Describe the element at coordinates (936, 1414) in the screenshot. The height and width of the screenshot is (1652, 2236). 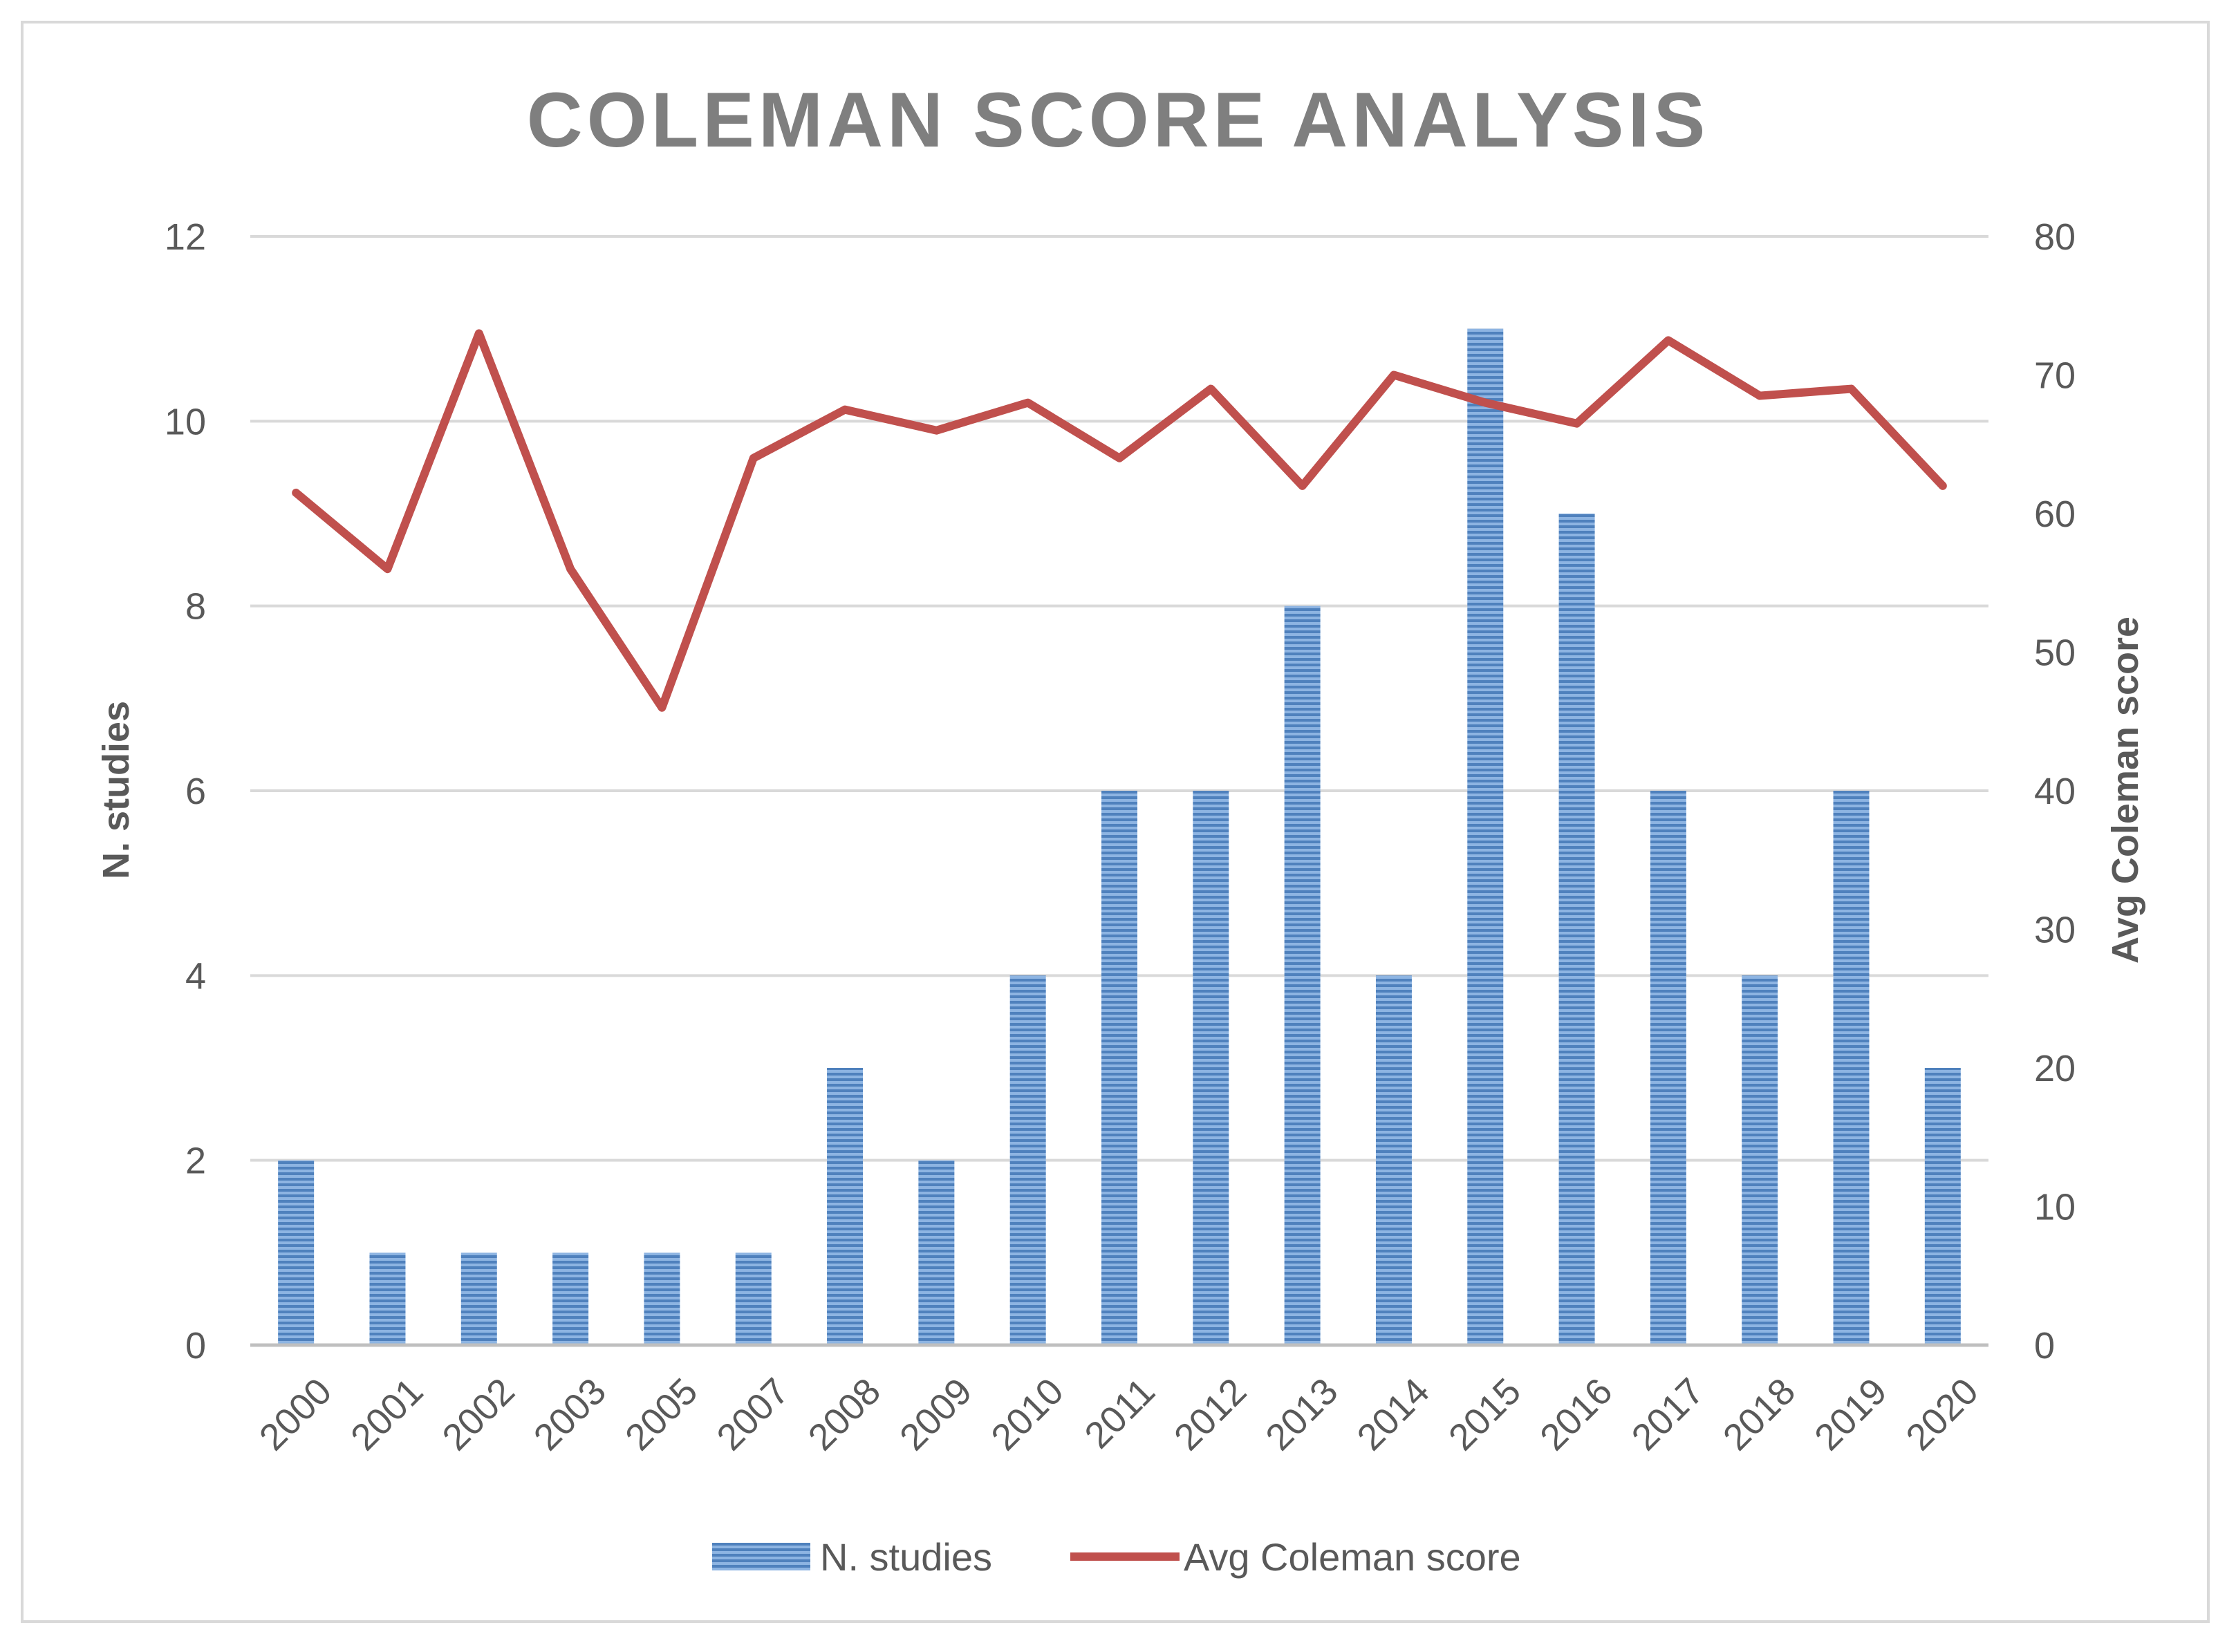
I see `x-tick-label: 2009` at that location.